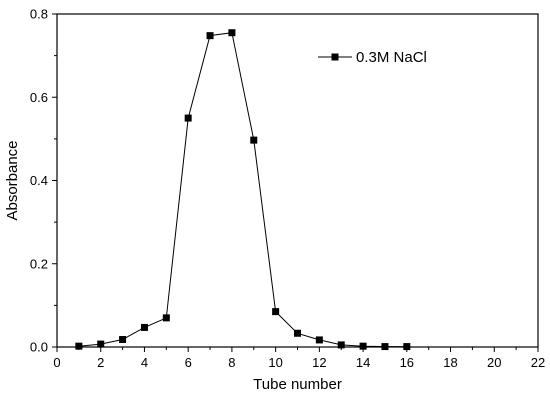 This screenshot has height=403, width=550. What do you see at coordinates (297, 384) in the screenshot?
I see `x-axis-title: Tube number` at bounding box center [297, 384].